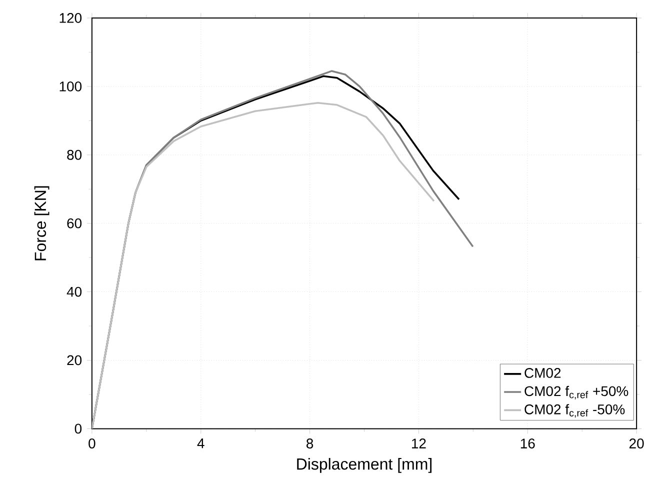 Image resolution: width=649 pixels, height=498 pixels. I want to click on x-tick-label: 12, so click(419, 443).